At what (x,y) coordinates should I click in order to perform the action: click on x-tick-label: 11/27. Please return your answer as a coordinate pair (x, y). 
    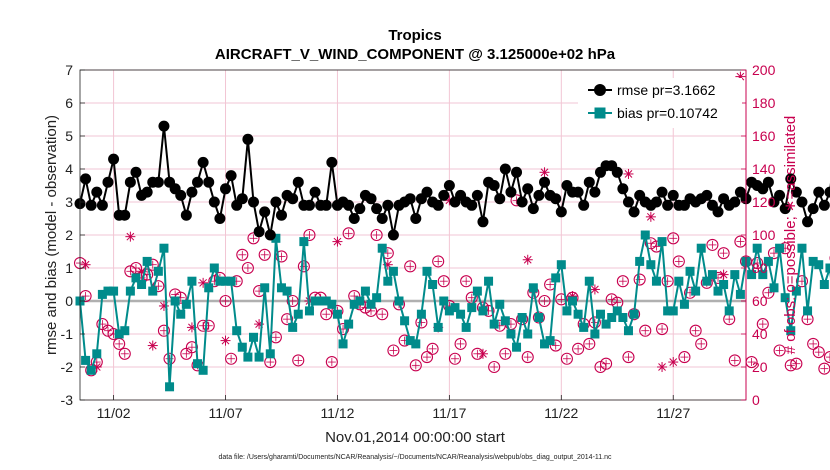
    Looking at the image, I should click on (673, 413).